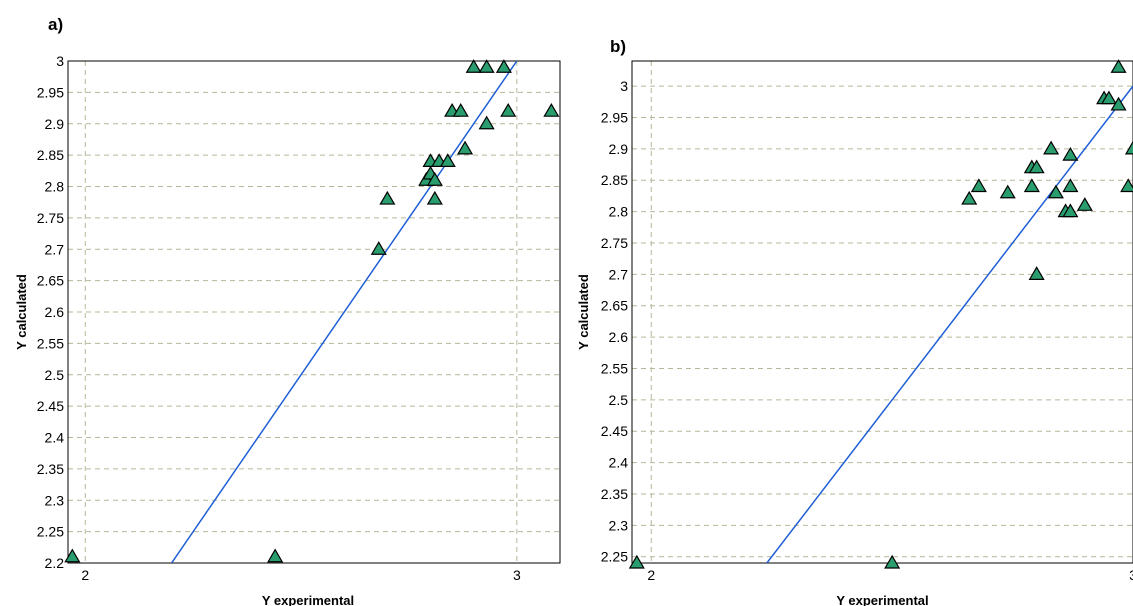 This screenshot has height=606, width=1133. I want to click on y-tick-label: 2.2, so click(55, 563).